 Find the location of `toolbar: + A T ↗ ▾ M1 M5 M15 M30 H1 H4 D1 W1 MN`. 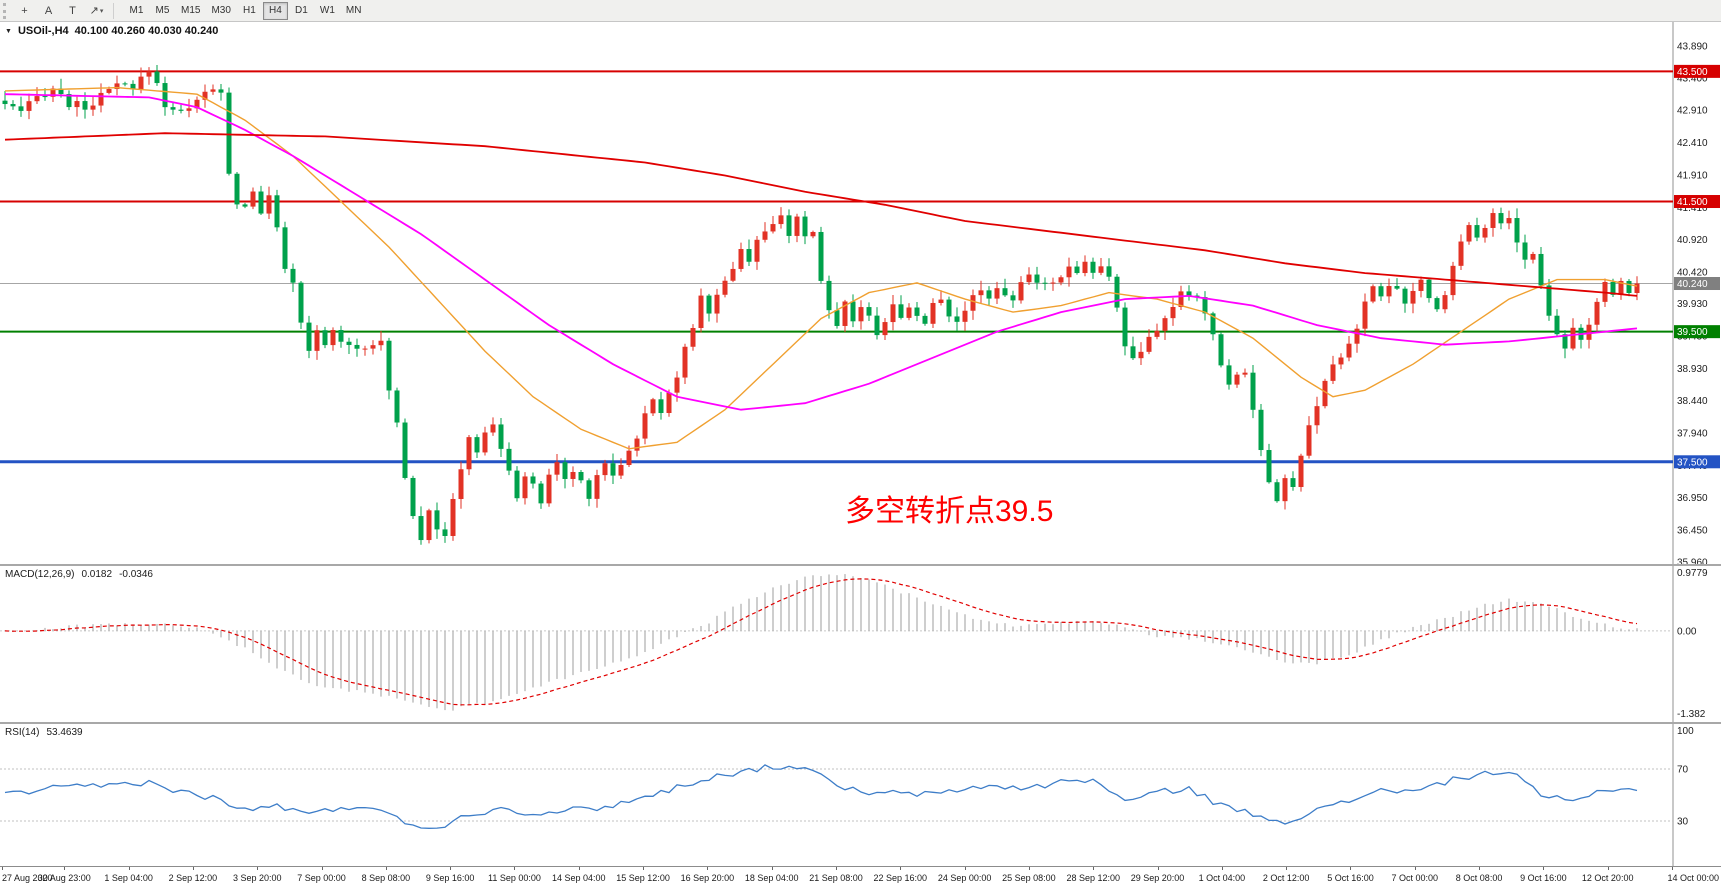

toolbar: + A T ↗ ▾ M1 M5 M15 M30 H1 H4 D1 W1 MN is located at coordinates (860, 11).